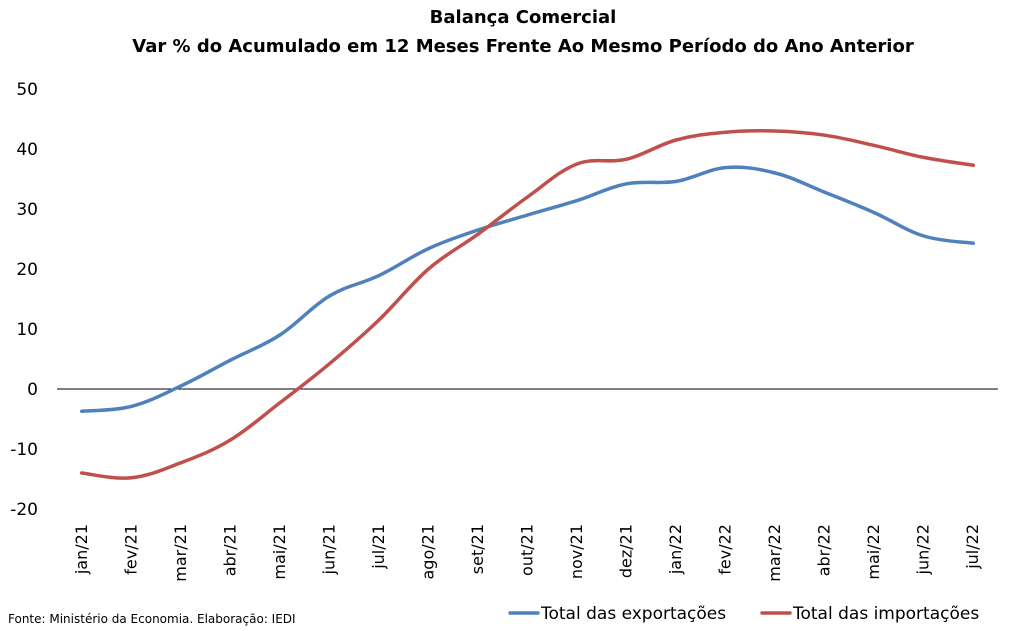 The image size is (1012, 631). What do you see at coordinates (626, 551) in the screenshot?
I see `x-tick-label: dez/21` at bounding box center [626, 551].